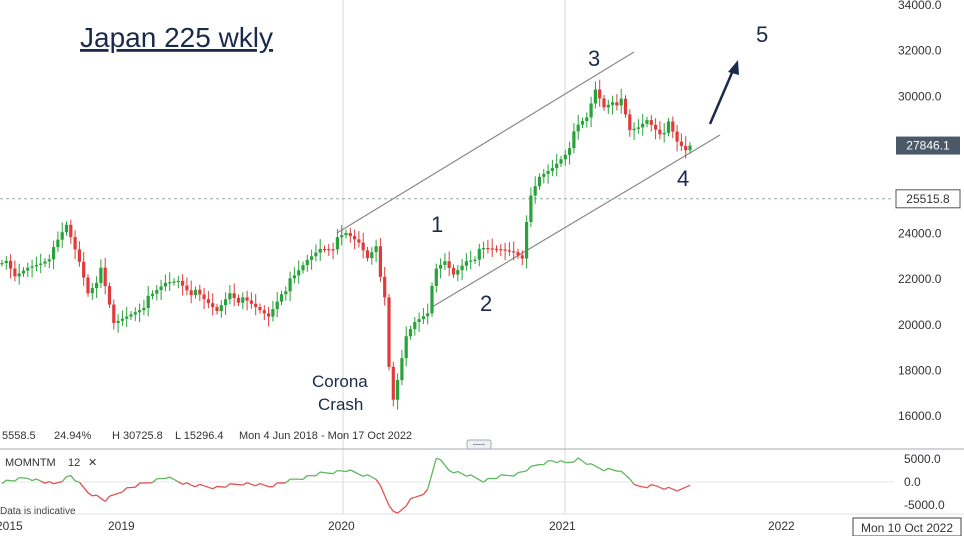 This screenshot has height=536, width=964. What do you see at coordinates (576, 221) in the screenshot?
I see `channel-lower-line` at bounding box center [576, 221].